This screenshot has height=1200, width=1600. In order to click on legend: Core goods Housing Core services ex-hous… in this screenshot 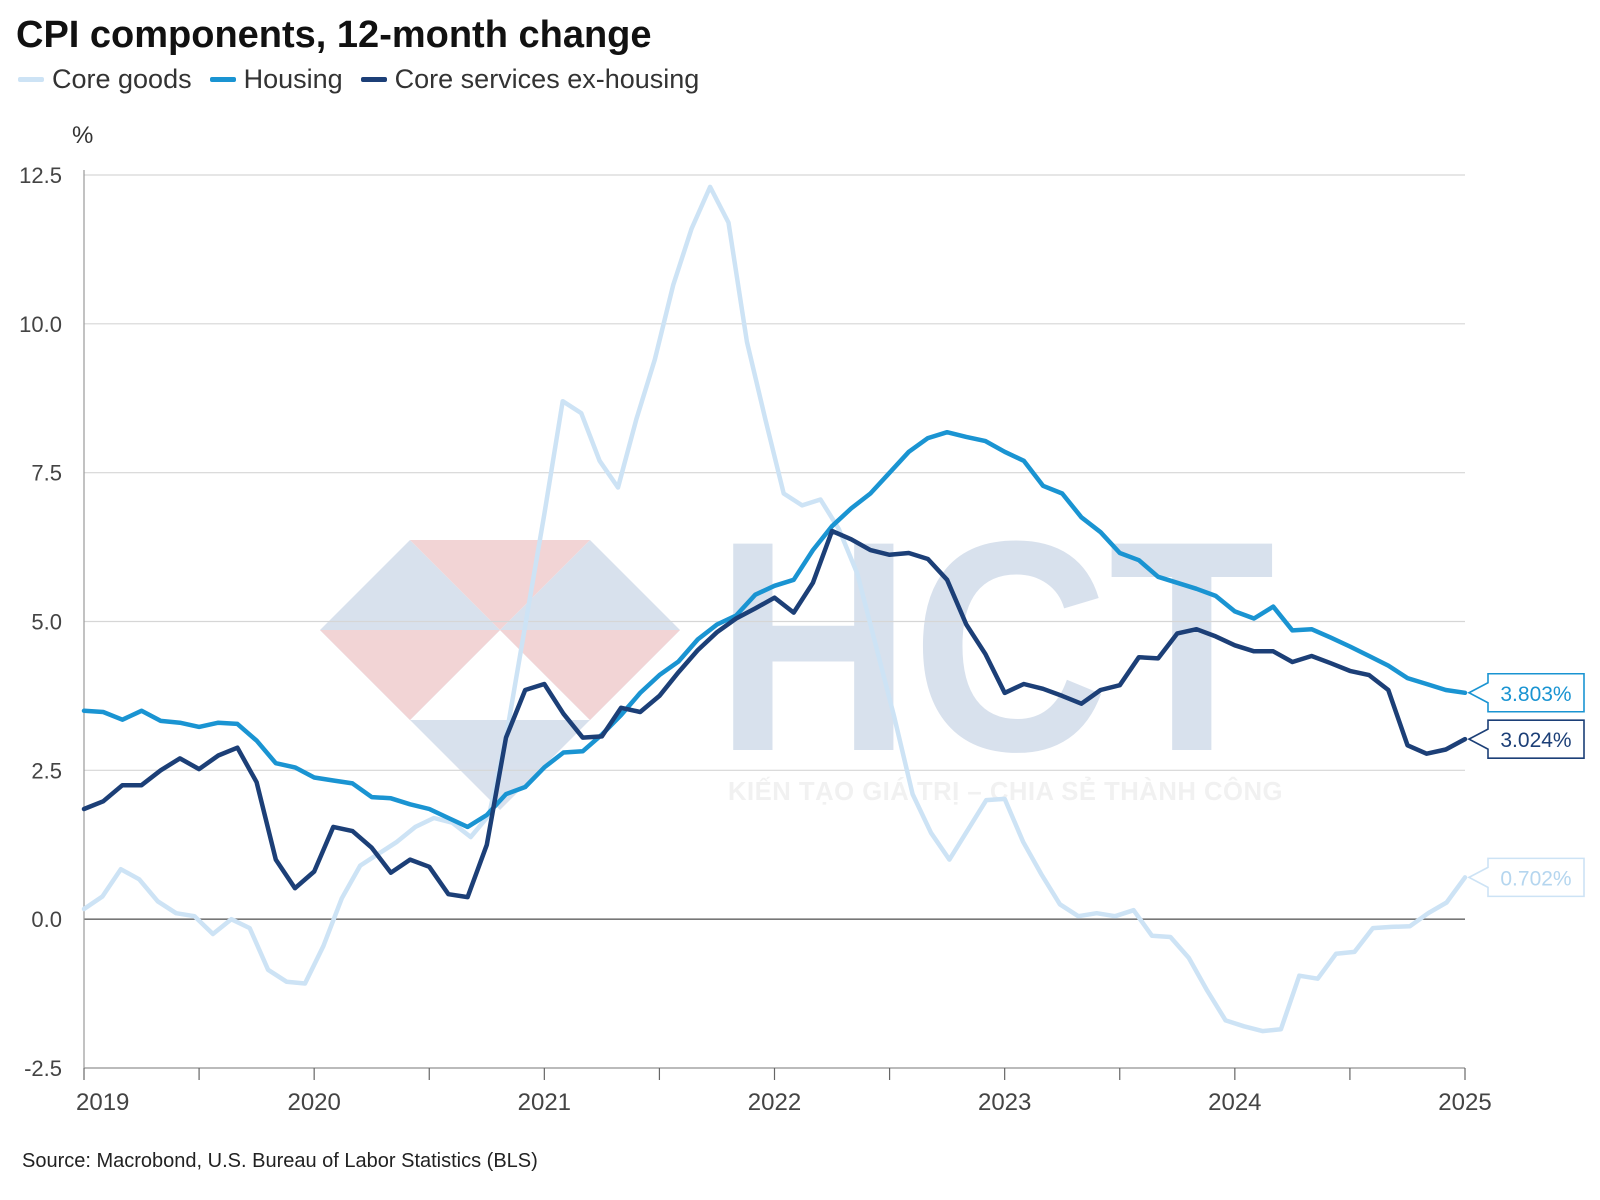, I will do `click(358, 79)`.